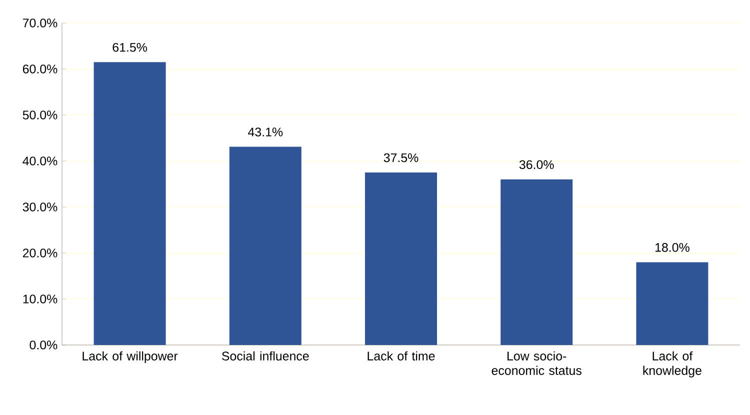  What do you see at coordinates (44, 345) in the screenshot?
I see `y-tick-label: 0.0%` at bounding box center [44, 345].